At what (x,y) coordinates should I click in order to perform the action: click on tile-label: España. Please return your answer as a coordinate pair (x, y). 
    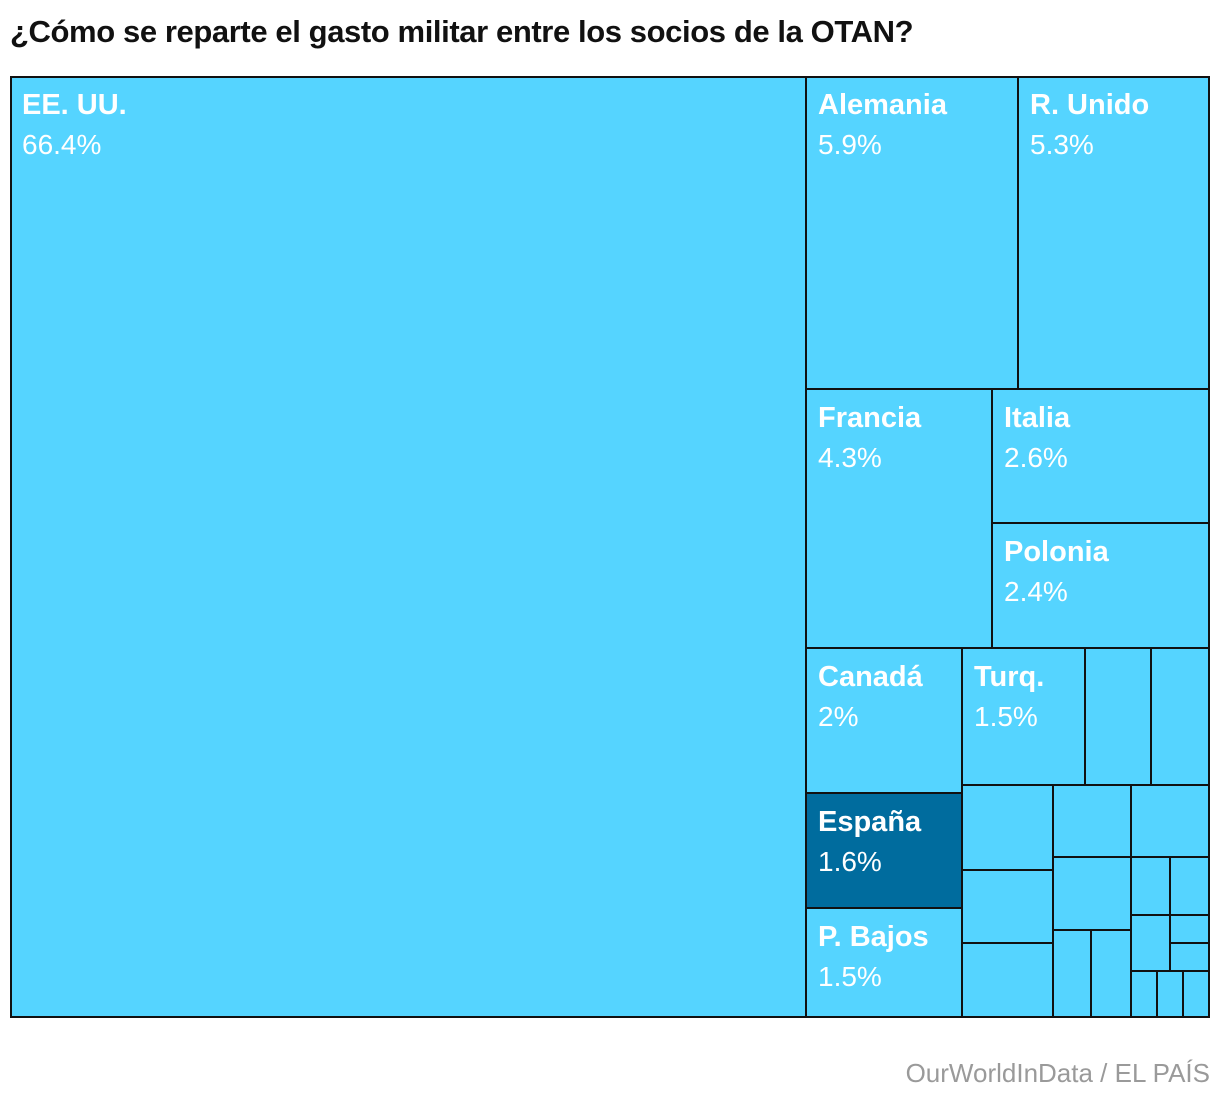
    Looking at the image, I should click on (870, 822).